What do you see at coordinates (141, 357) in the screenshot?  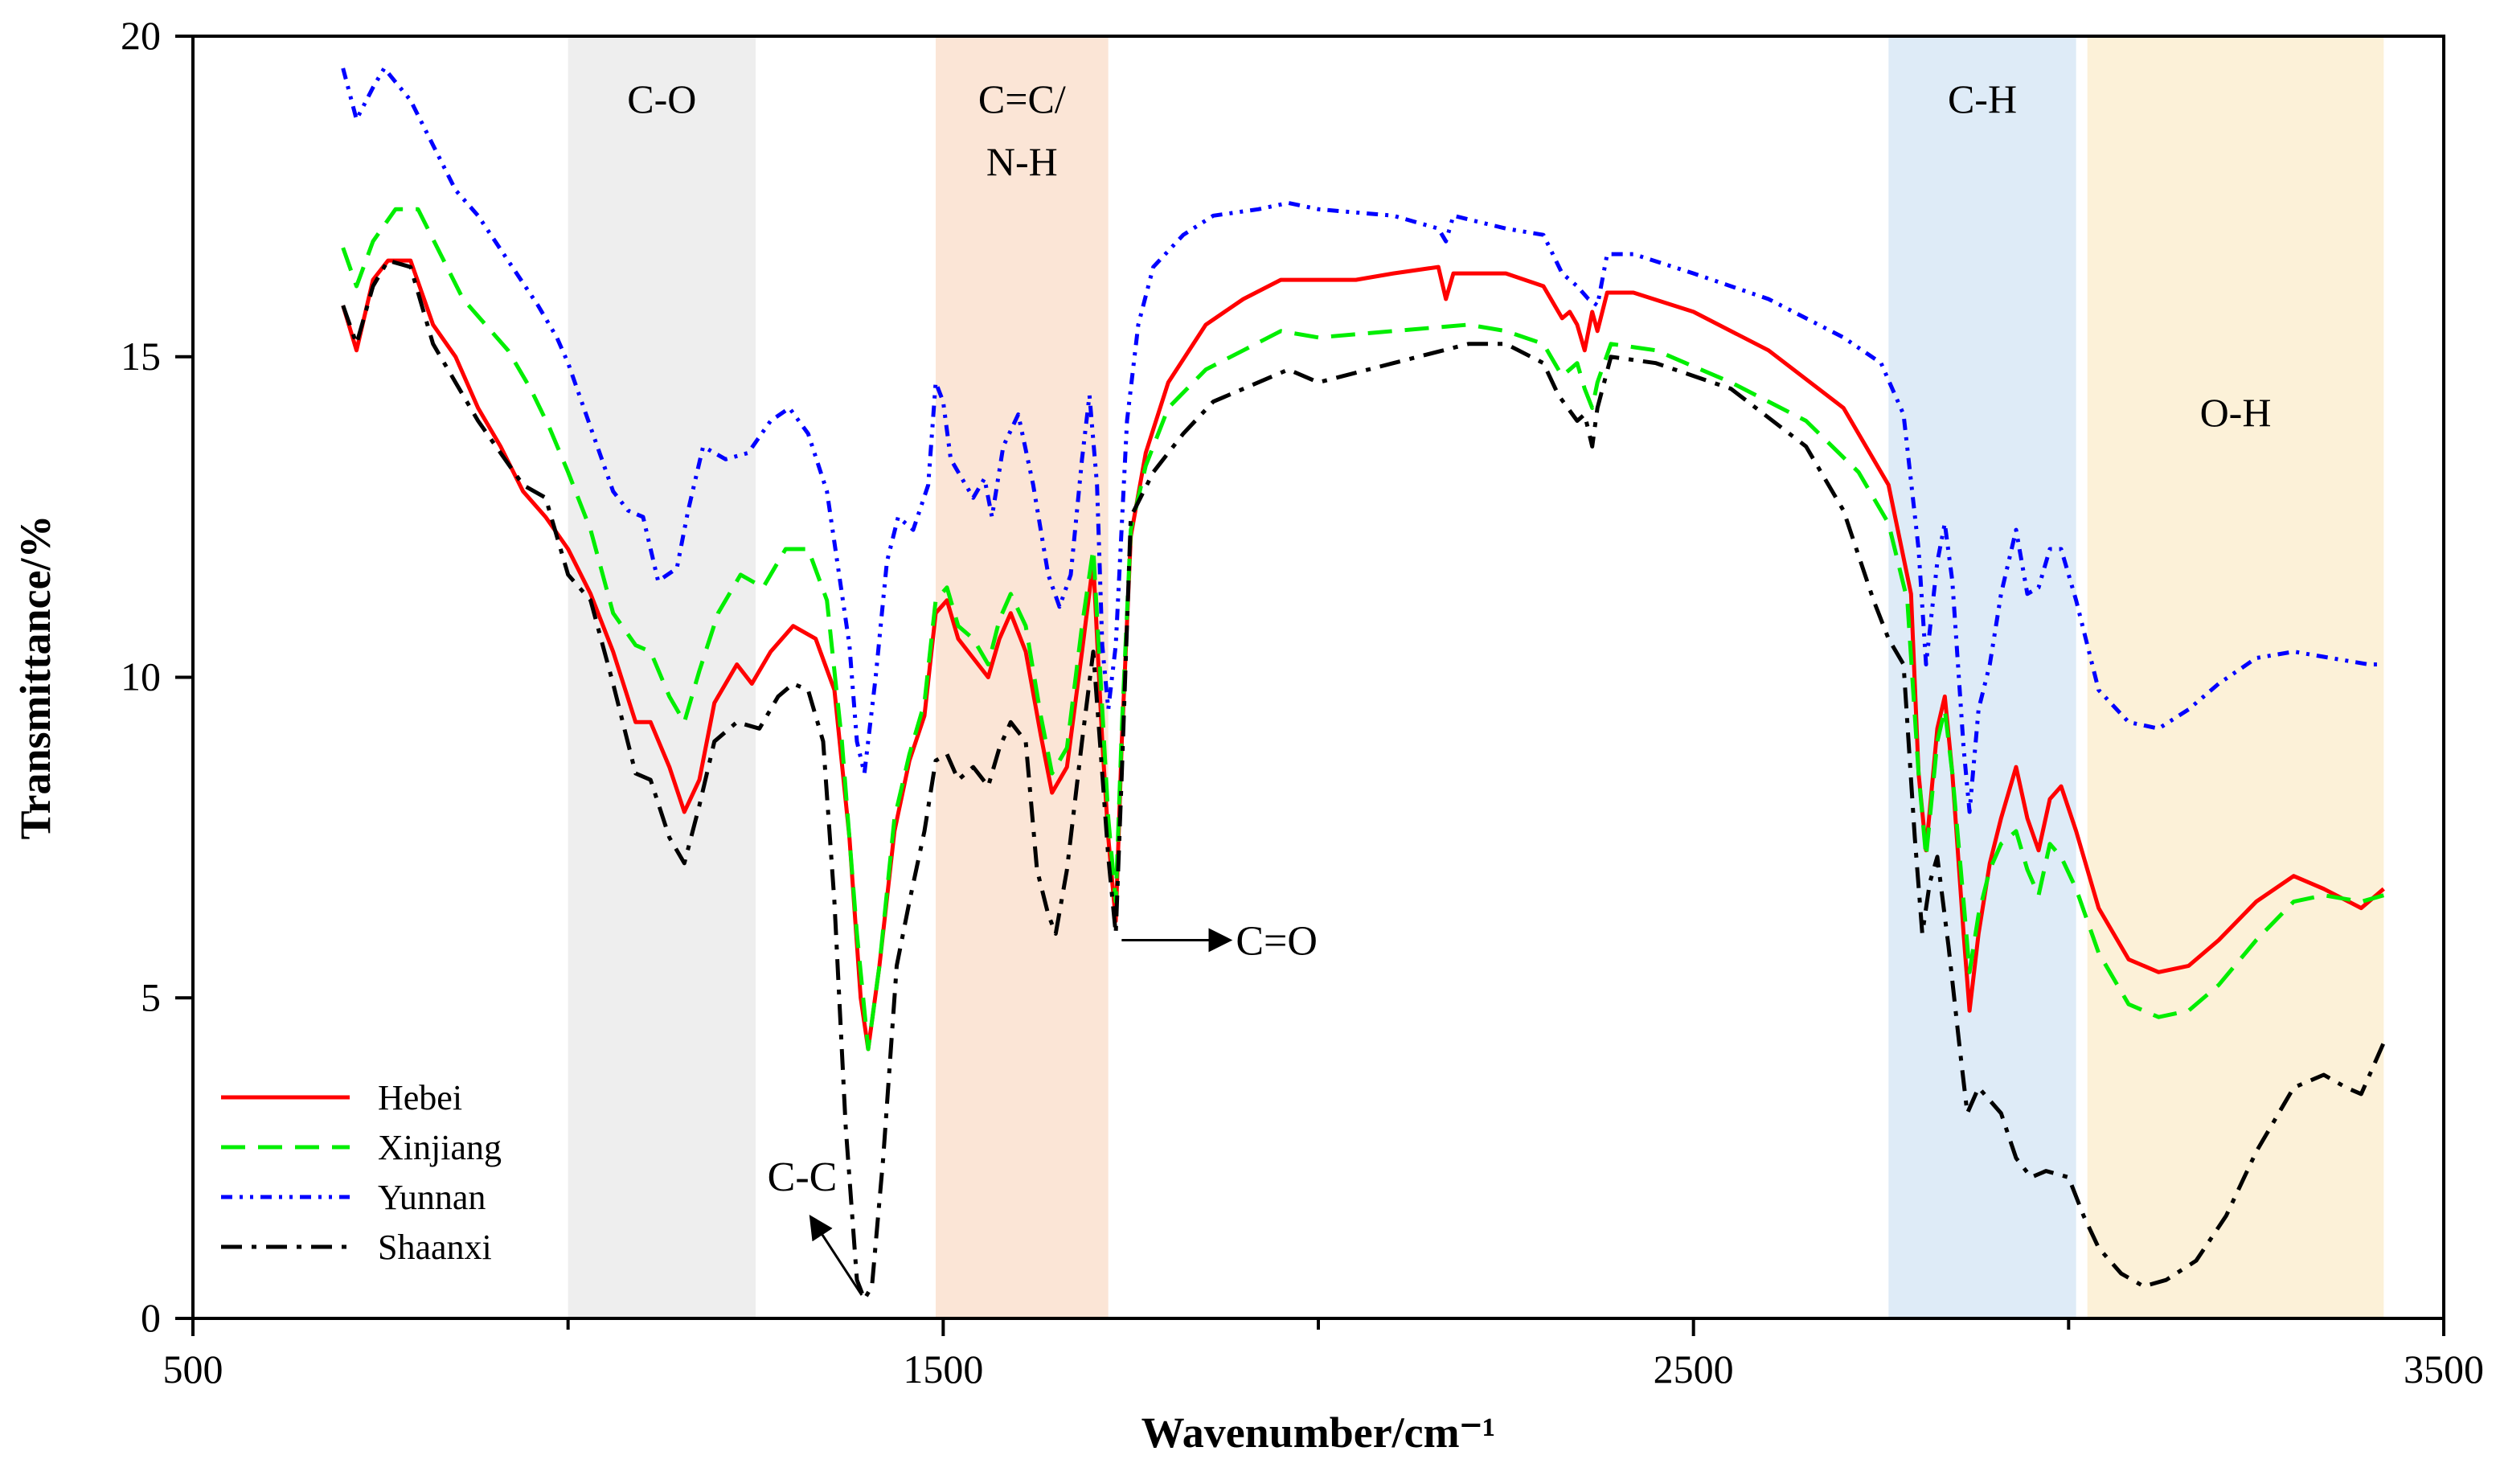 I see `y-tick-label-15: 15` at bounding box center [141, 357].